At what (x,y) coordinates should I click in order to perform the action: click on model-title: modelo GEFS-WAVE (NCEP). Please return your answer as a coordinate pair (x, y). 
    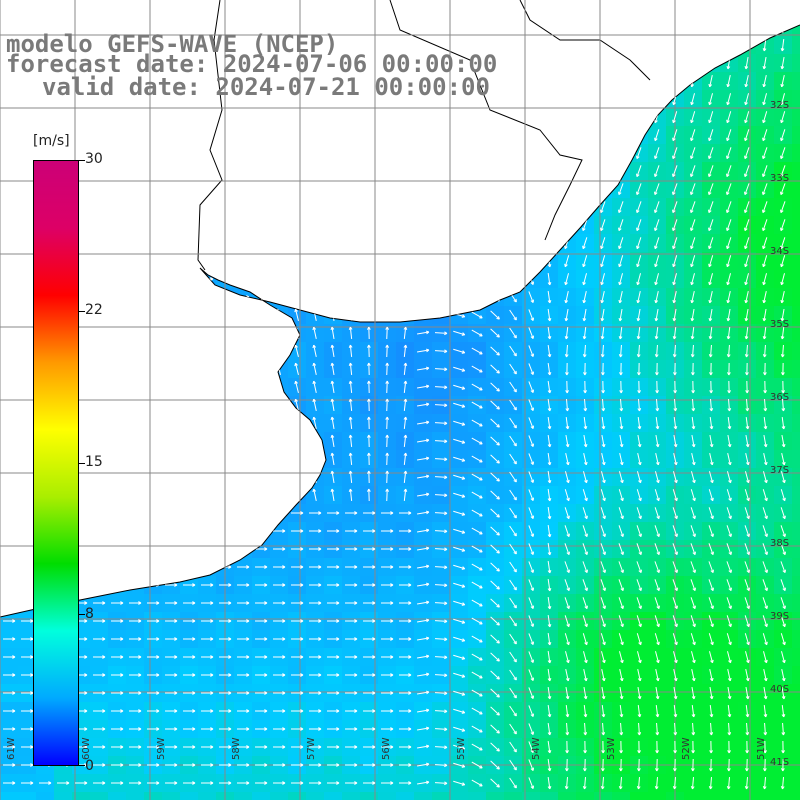
    Looking at the image, I should click on (172, 44).